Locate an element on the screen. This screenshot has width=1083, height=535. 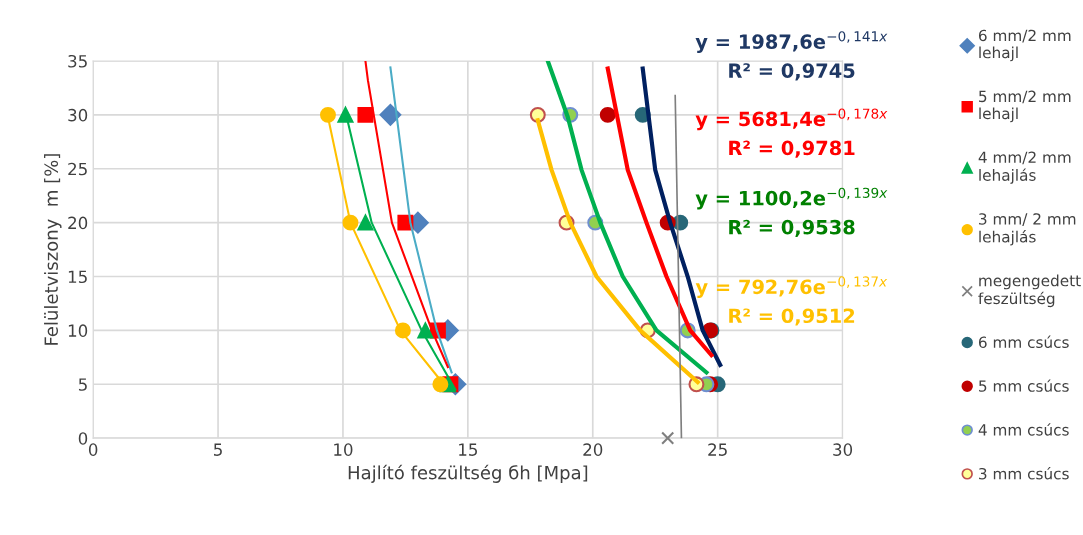
legend-label: 6 mm/2 mm lehajl is located at coordinates (1024, 45).